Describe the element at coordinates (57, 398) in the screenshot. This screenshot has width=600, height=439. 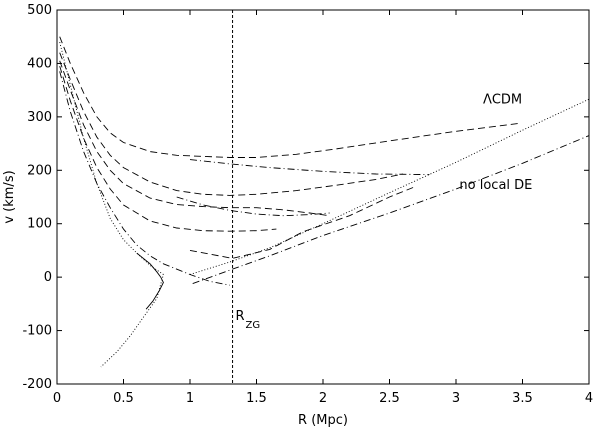
I see `x-tick-label: 0` at that location.